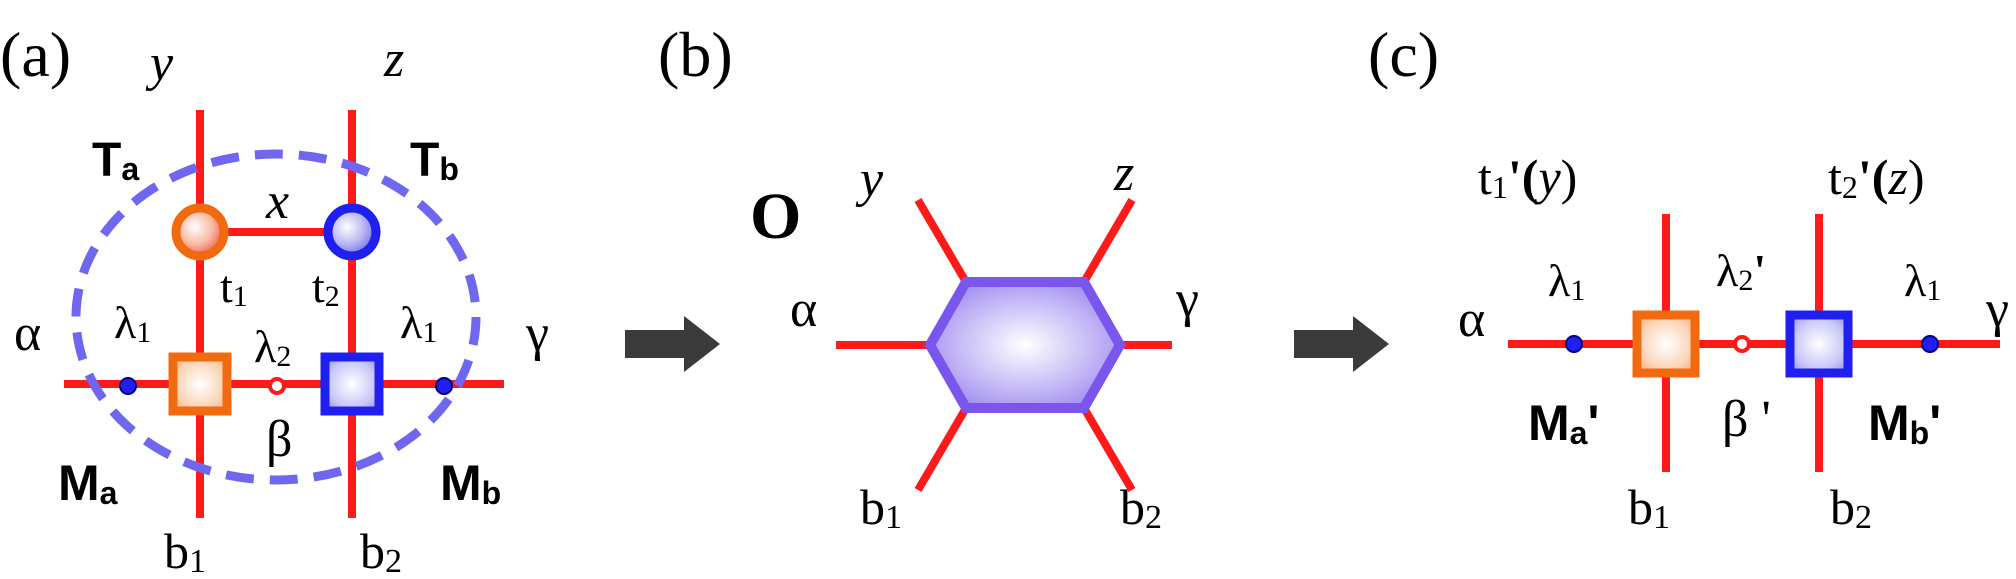 The image size is (2016, 579). Describe the element at coordinates (1403, 54) in the screenshot. I see `panel-c-tag: (c)` at that location.